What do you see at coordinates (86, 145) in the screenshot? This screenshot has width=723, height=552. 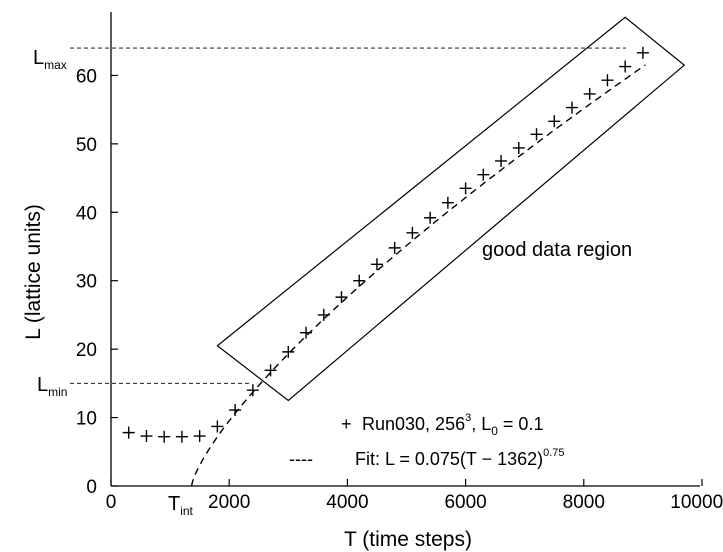 I see `y-tick-label: 50` at bounding box center [86, 145].